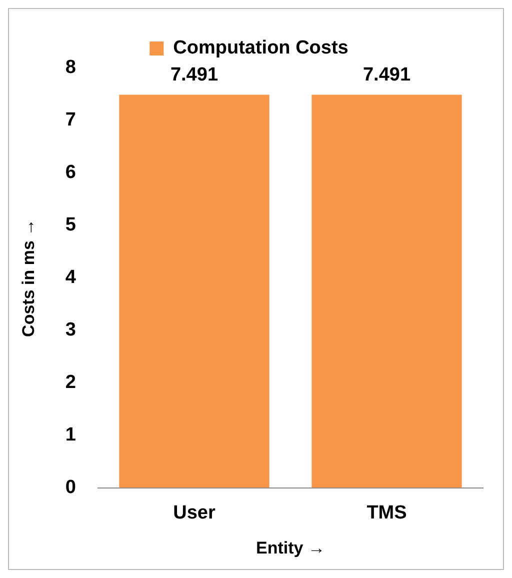  Describe the element at coordinates (194, 513) in the screenshot. I see `x-tick-label: User` at that location.